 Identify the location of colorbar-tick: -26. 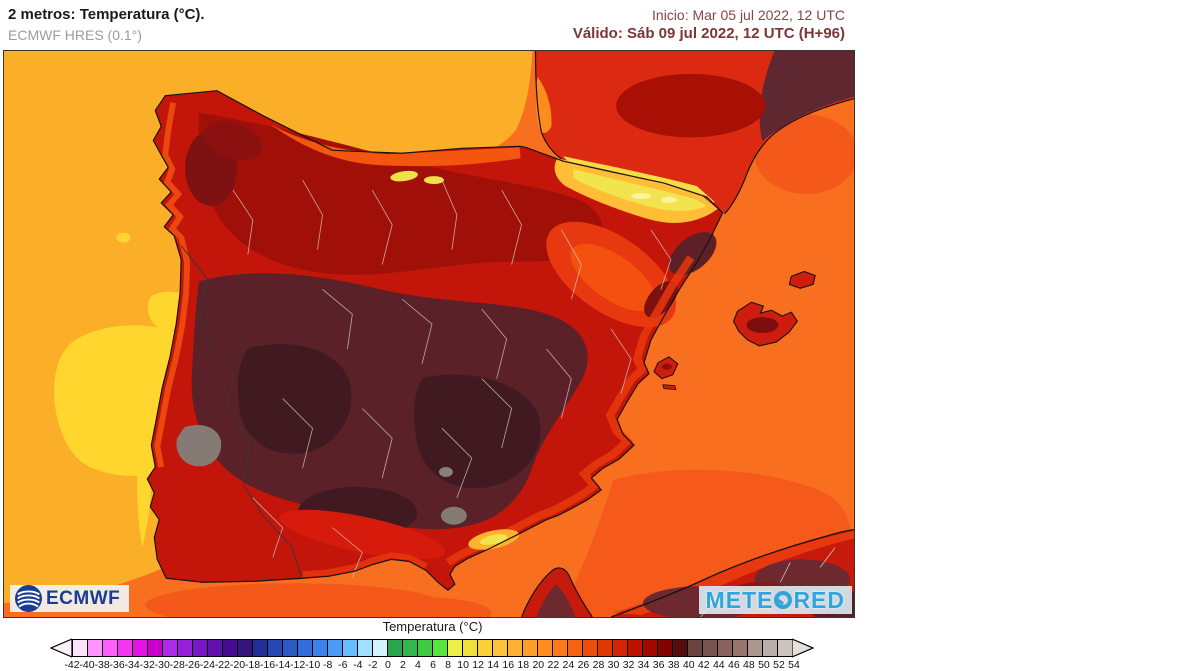
(192, 665).